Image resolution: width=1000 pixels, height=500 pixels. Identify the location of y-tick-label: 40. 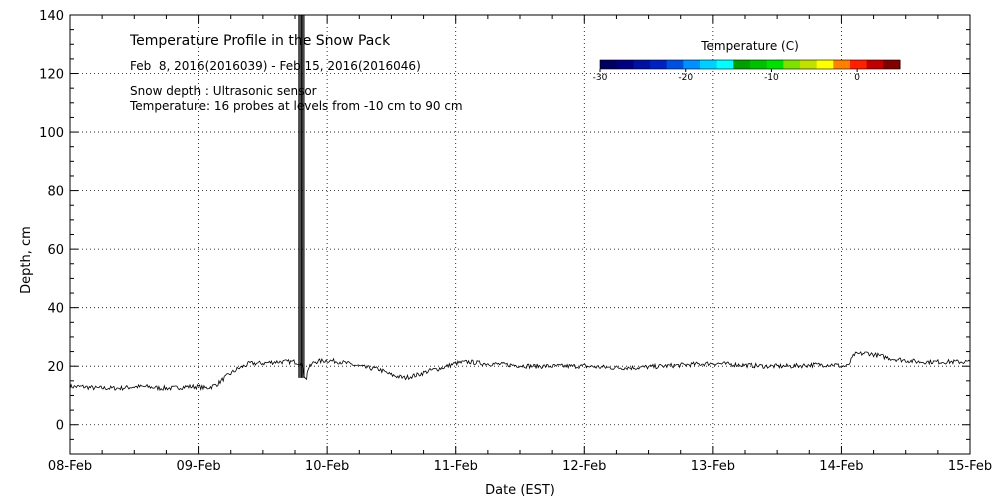
(55, 309).